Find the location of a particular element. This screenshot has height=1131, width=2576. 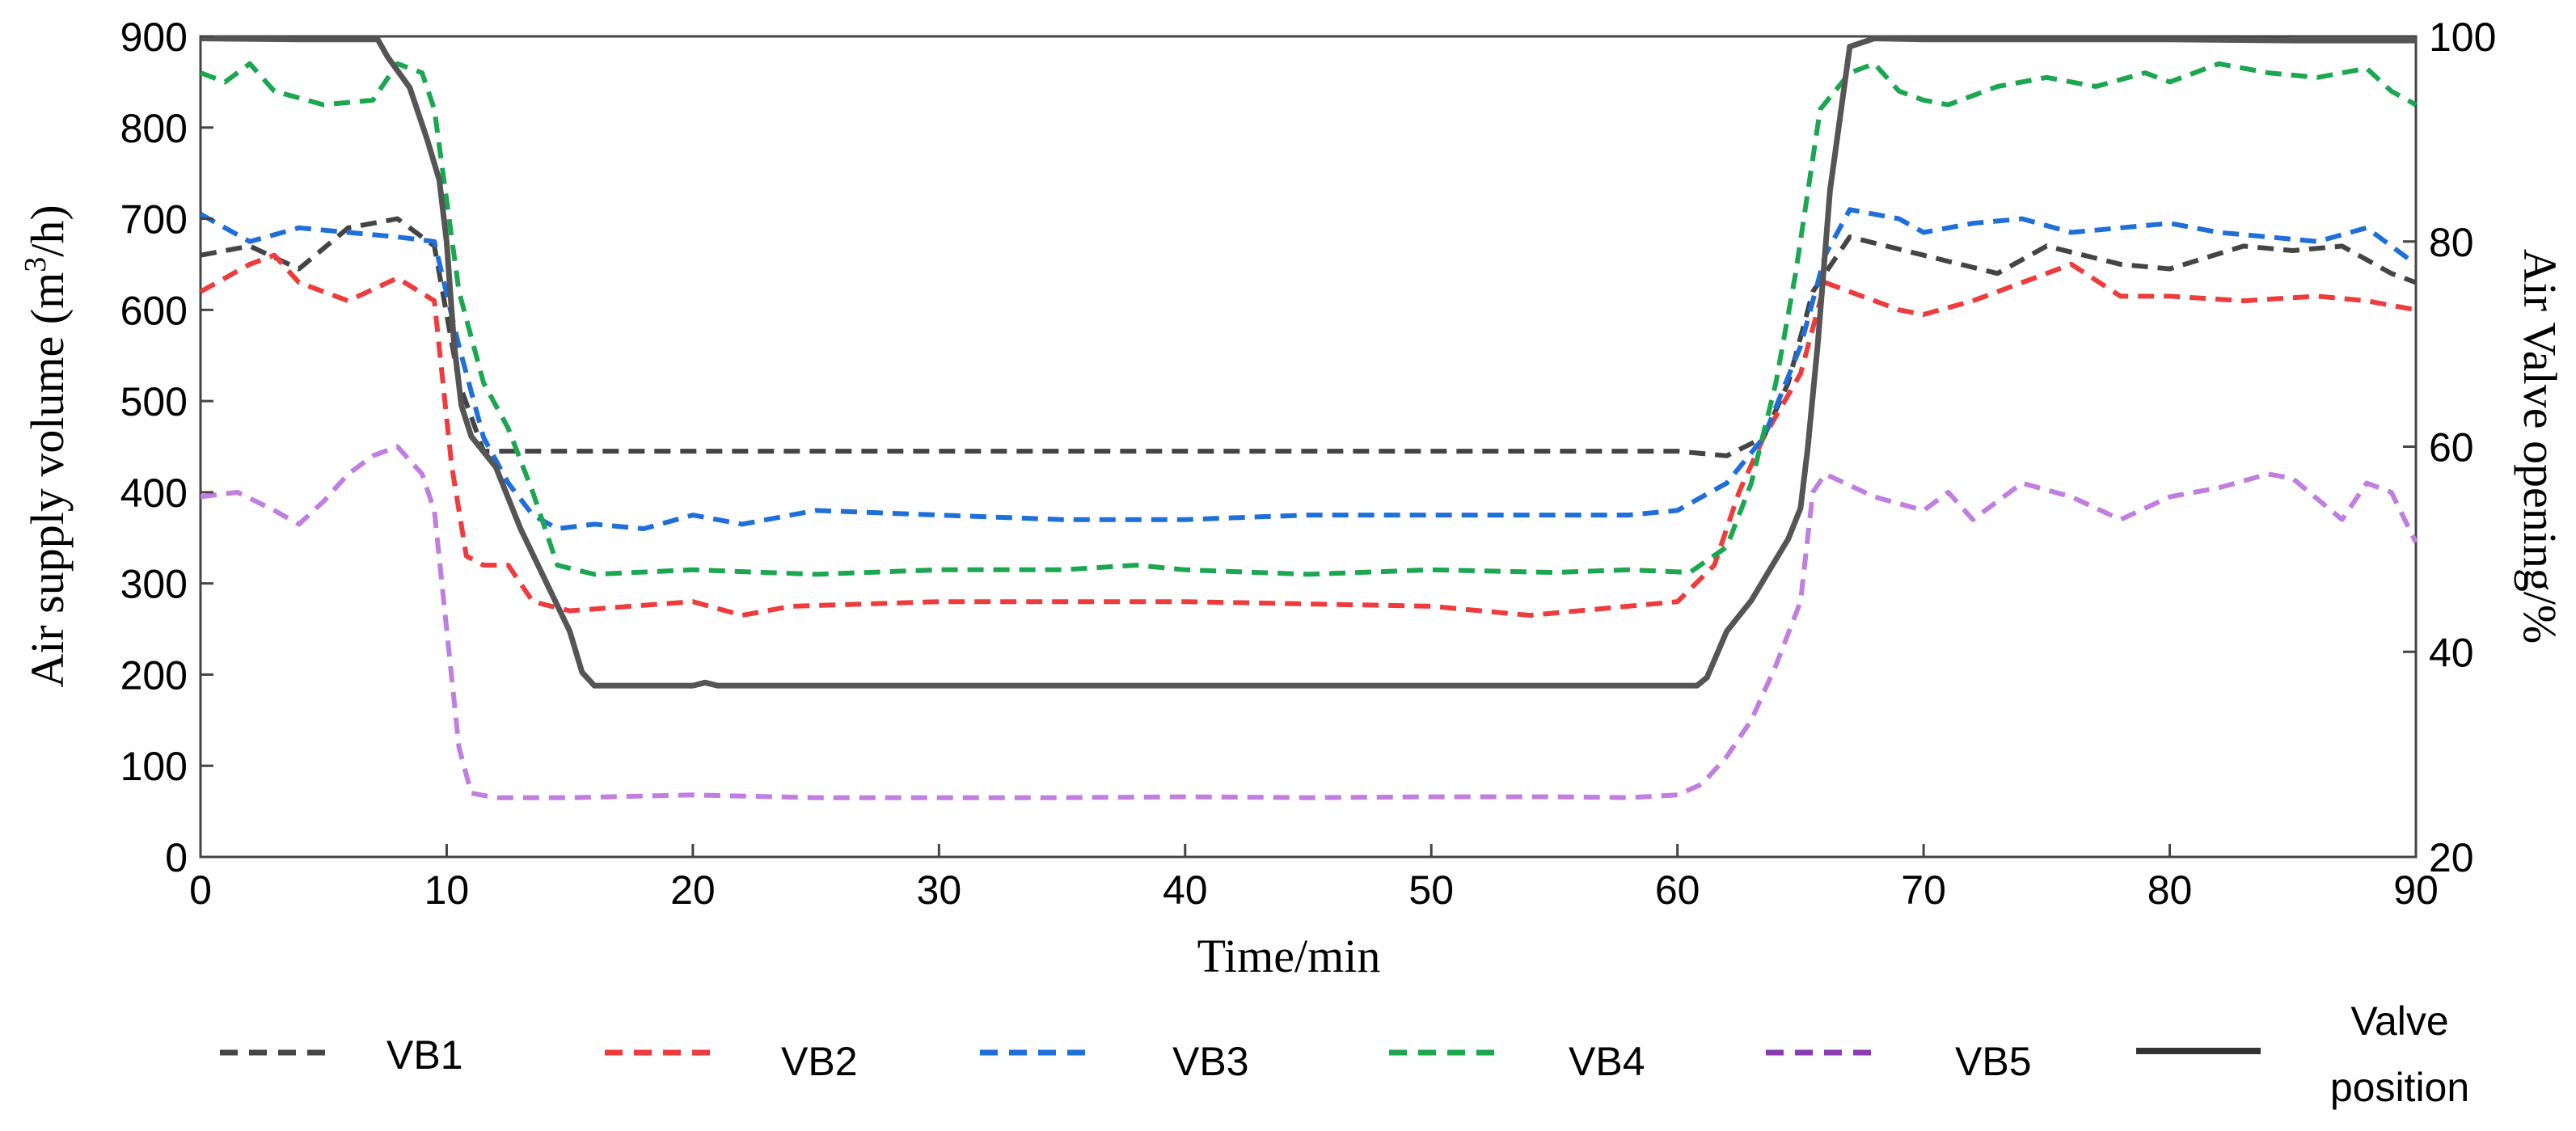

legend-label-valve-line2: position is located at coordinates (2399, 1087).